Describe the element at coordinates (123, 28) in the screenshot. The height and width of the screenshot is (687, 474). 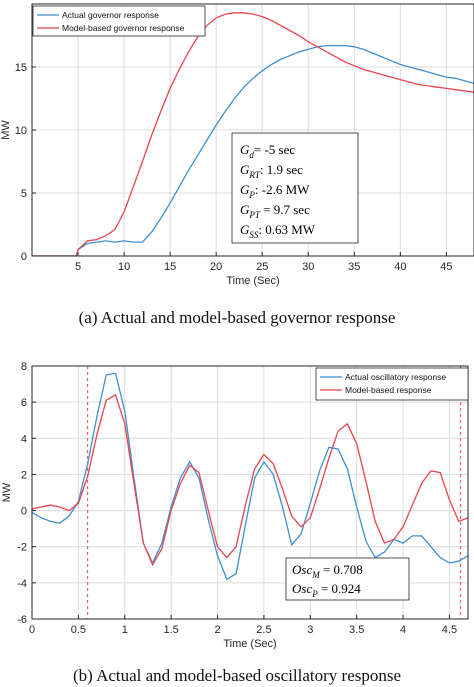
I see `legend-label: Model-based governor response` at that location.